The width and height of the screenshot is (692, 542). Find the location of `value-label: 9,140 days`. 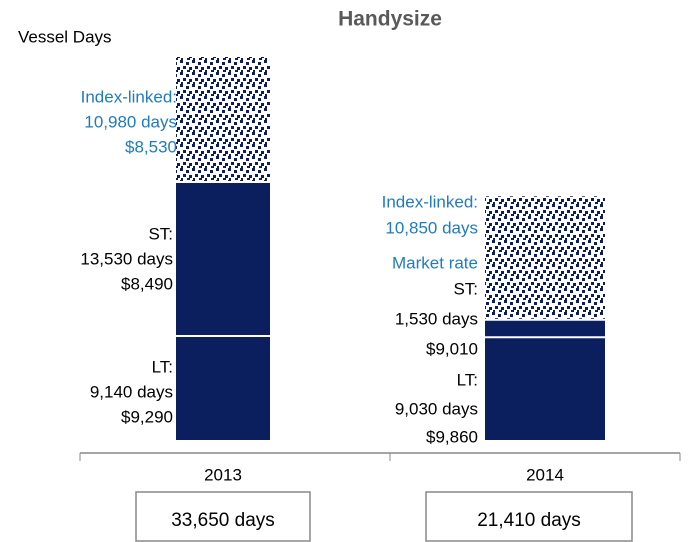

value-label: 9,140 days is located at coordinates (131, 391).